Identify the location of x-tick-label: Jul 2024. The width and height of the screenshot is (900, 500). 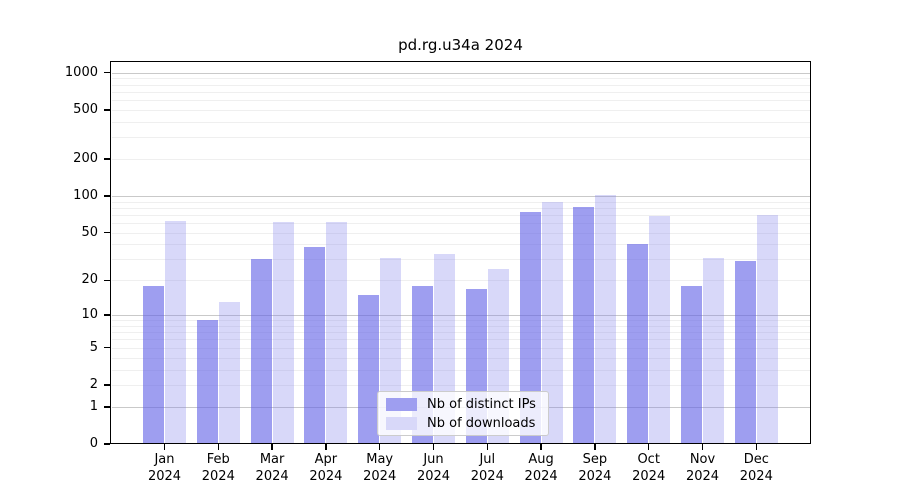
(487, 468).